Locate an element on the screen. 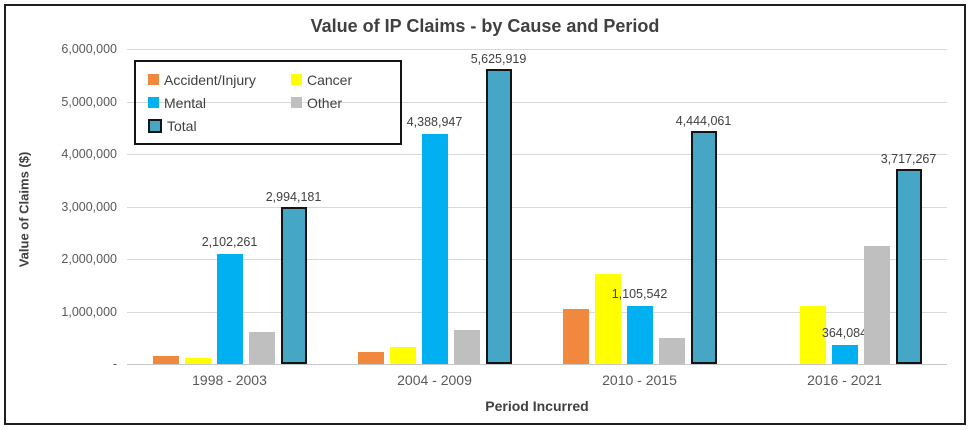 Image resolution: width=972 pixels, height=430 pixels. y-tick-label-3-000-000: 3,000,000 is located at coordinates (89, 206).